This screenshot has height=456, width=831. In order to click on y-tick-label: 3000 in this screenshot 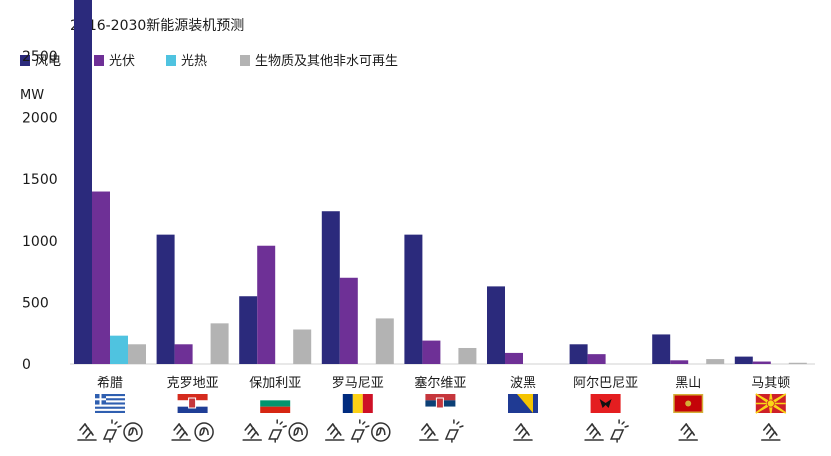, I will do `click(40, 1)`.